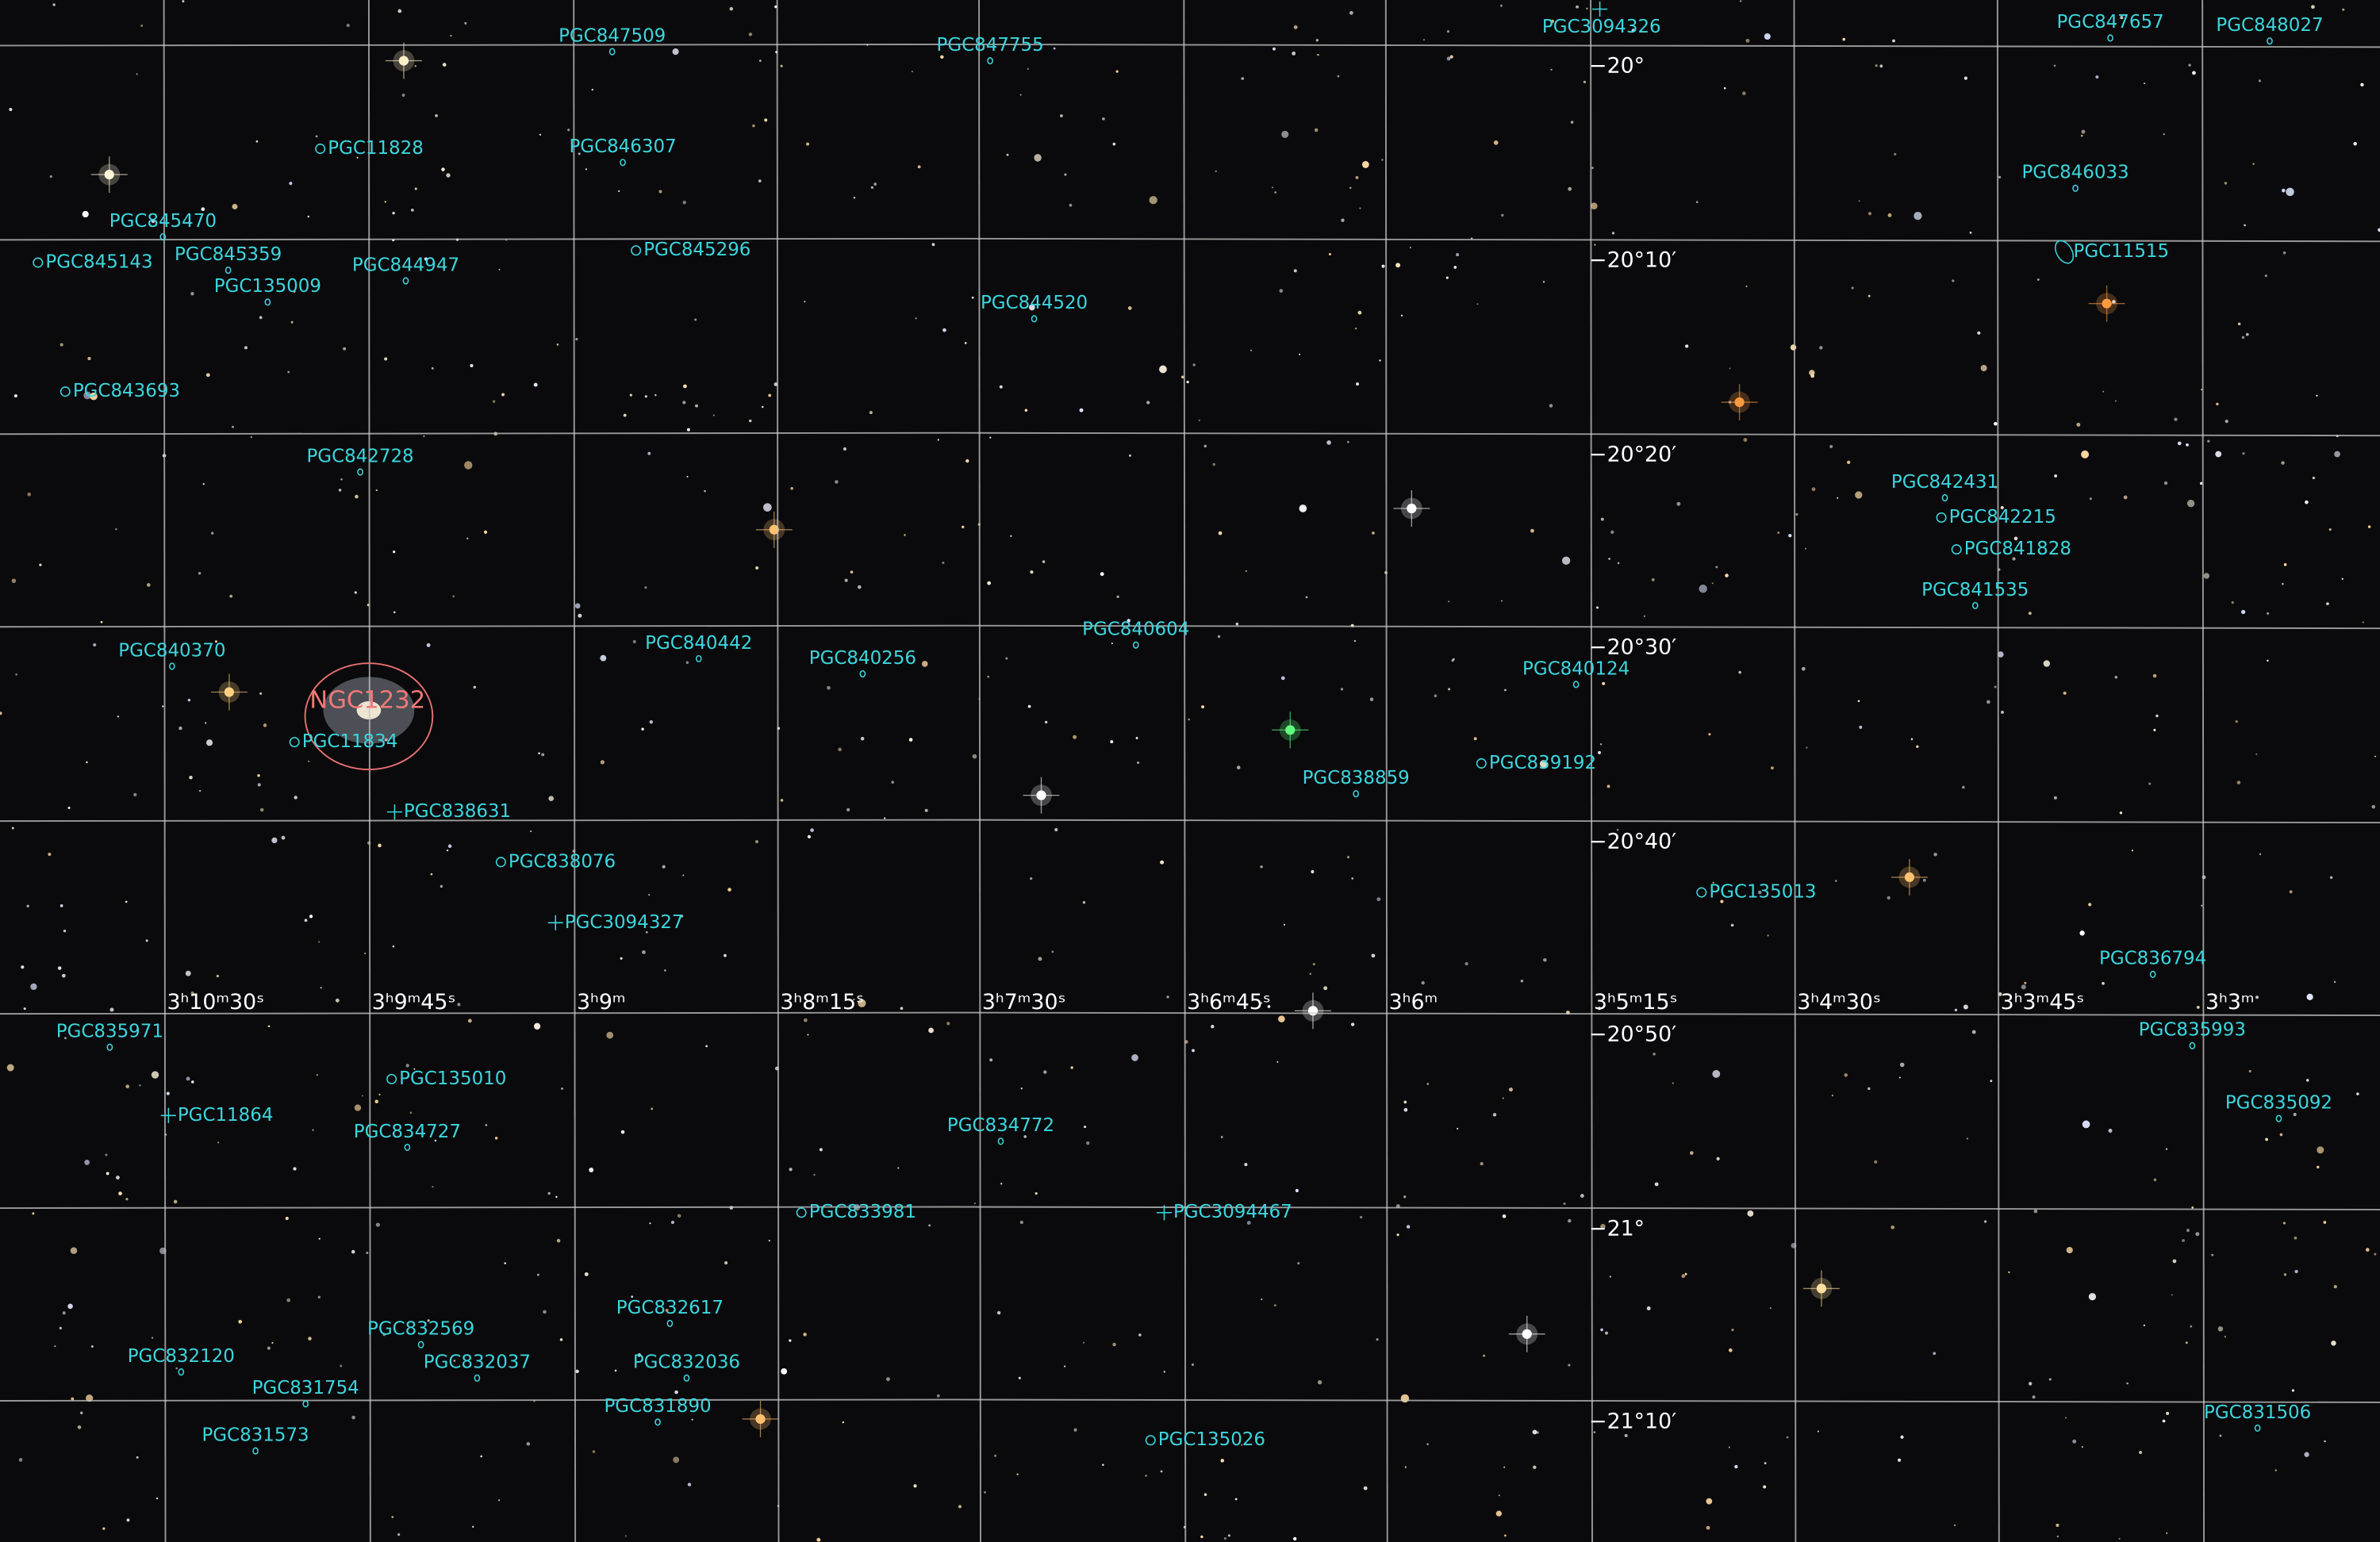 The height and width of the screenshot is (1542, 2380). I want to click on ra-label: 3ʰ10ᵐ30ˢ, so click(215, 1002).